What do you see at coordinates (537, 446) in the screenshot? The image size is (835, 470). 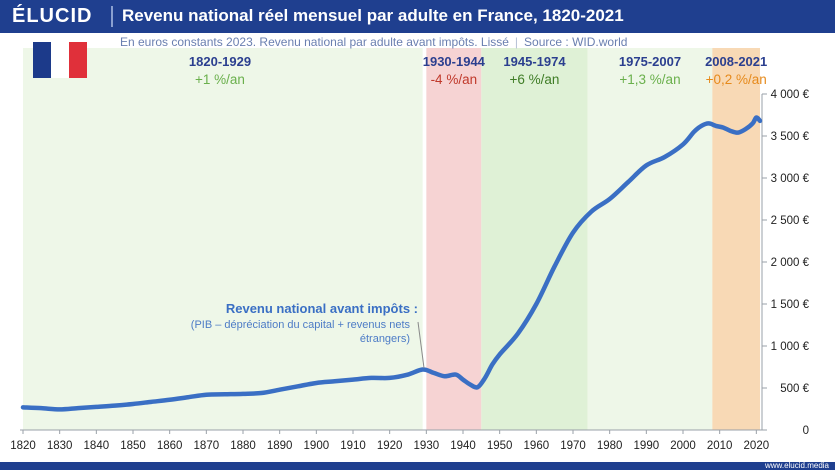 I see `x-tick-label: 1960` at bounding box center [537, 446].